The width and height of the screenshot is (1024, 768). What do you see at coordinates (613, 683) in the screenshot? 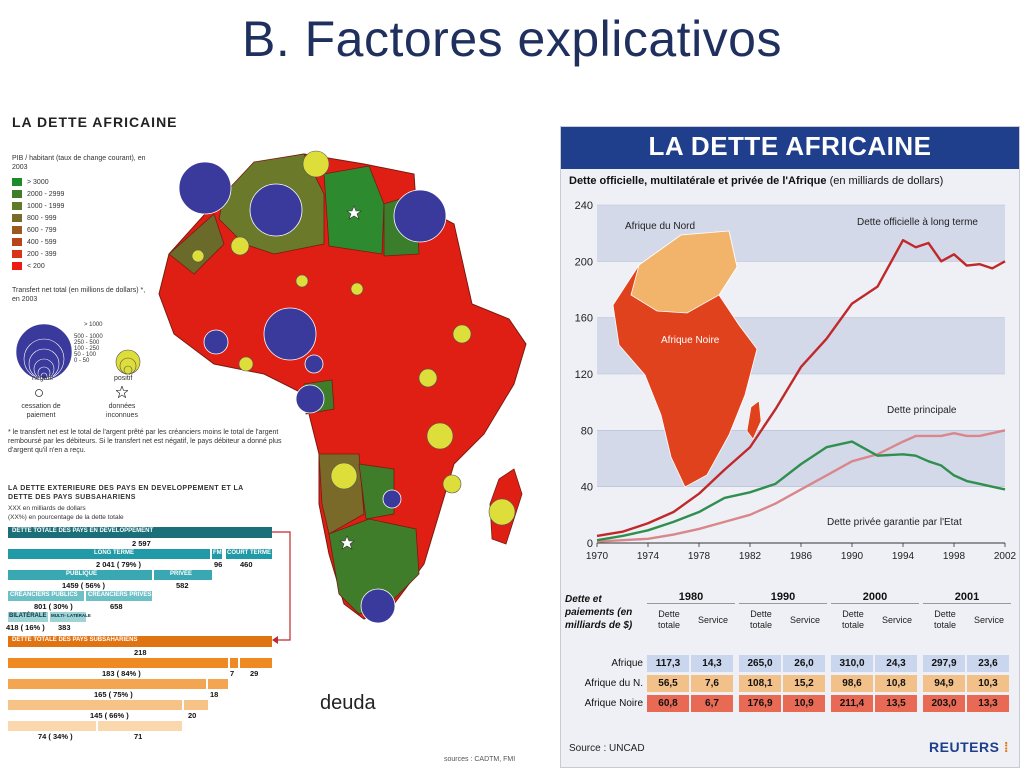
I see `table-row-label: Afrique du N.` at bounding box center [613, 683].